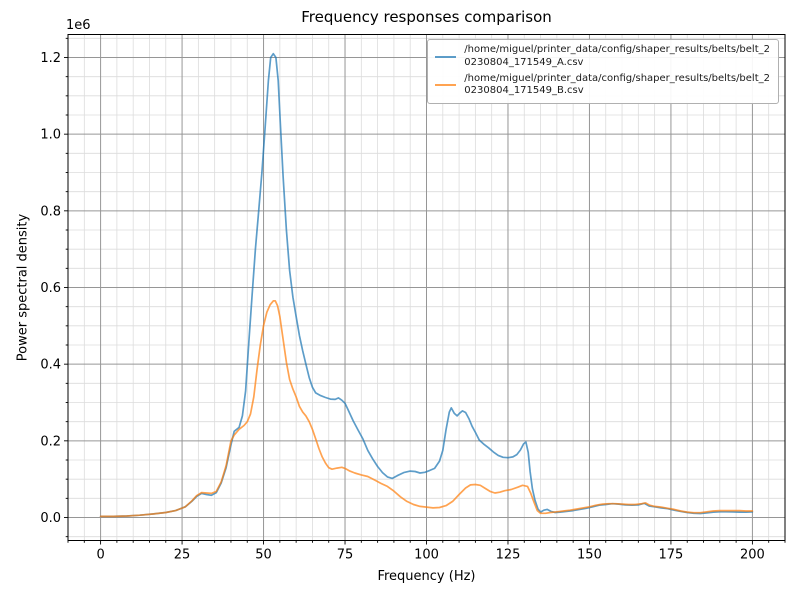 This screenshot has height=600, width=800. Describe the element at coordinates (345, 555) in the screenshot. I see `svg-text: 75` at that location.